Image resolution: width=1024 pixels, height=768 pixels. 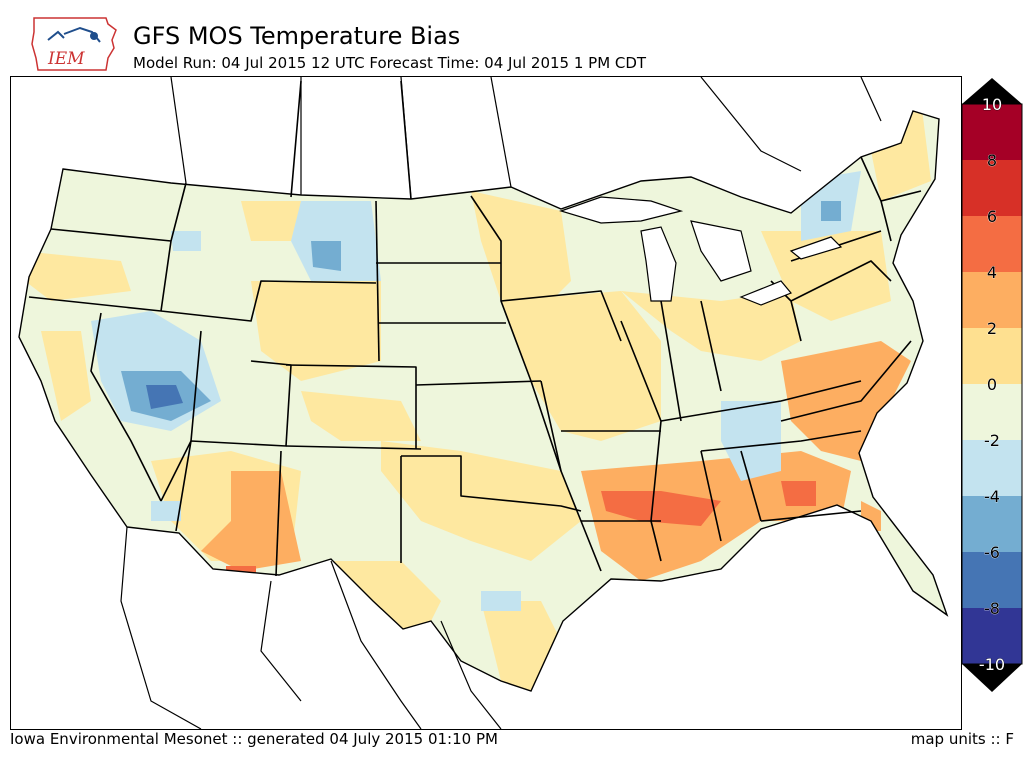 What do you see at coordinates (992, 160) in the screenshot?
I see `colorbar-tick-label: 8` at bounding box center [992, 160].